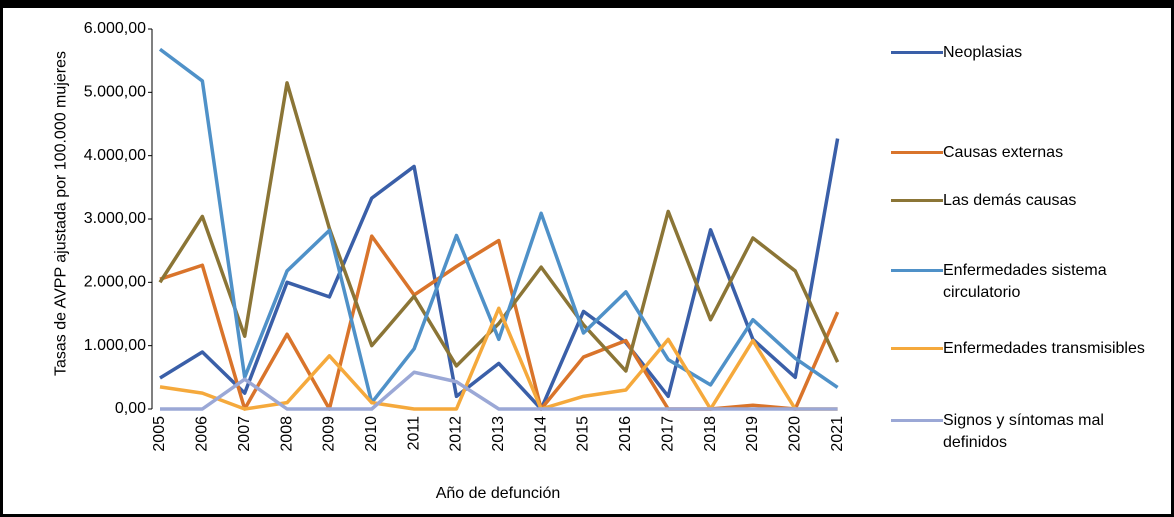 The width and height of the screenshot is (1174, 517). I want to click on legend-item: Enfermedades transmisibles, so click(1026, 349).